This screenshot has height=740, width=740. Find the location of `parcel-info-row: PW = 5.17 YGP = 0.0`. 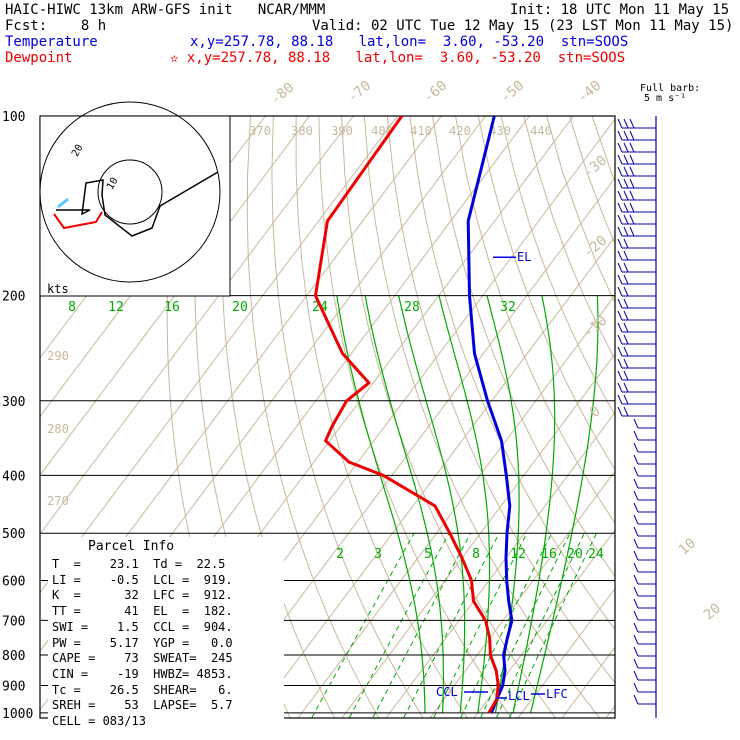

parcel-info-row: PW = 5.17 YGP = 0.0 is located at coordinates (142, 642).